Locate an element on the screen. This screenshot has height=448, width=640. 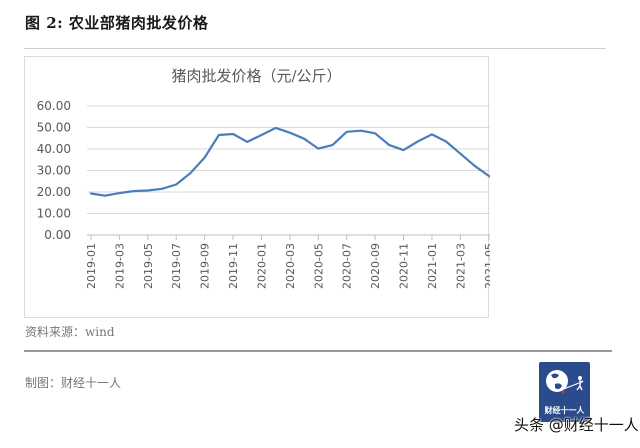
price-line is located at coordinates (289, 161).